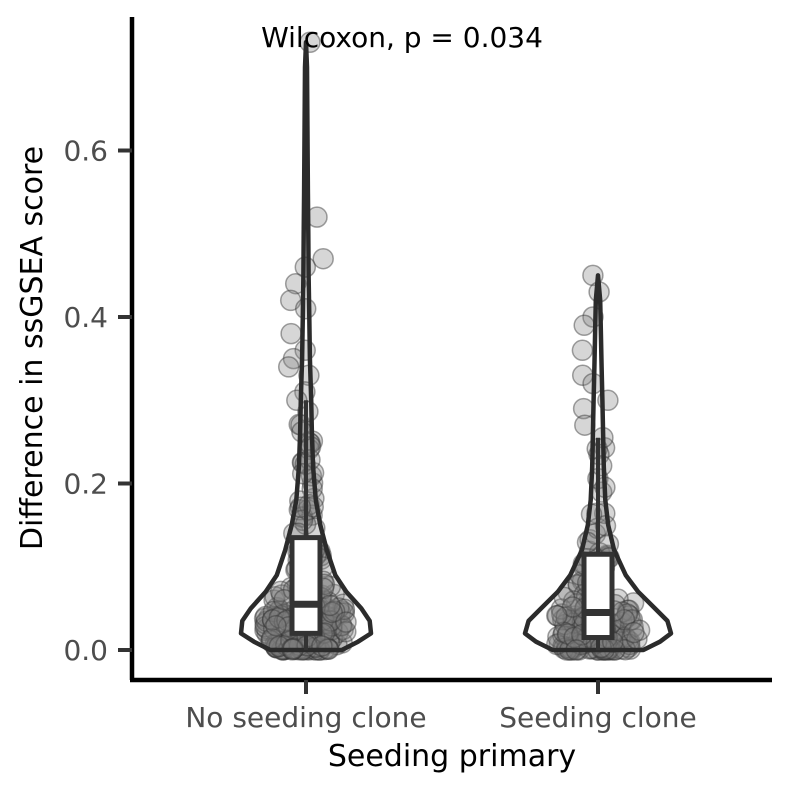  What do you see at coordinates (402, 37) in the screenshot?
I see `wilcoxon-annotation: Wilcoxon, p = 0.034` at bounding box center [402, 37].